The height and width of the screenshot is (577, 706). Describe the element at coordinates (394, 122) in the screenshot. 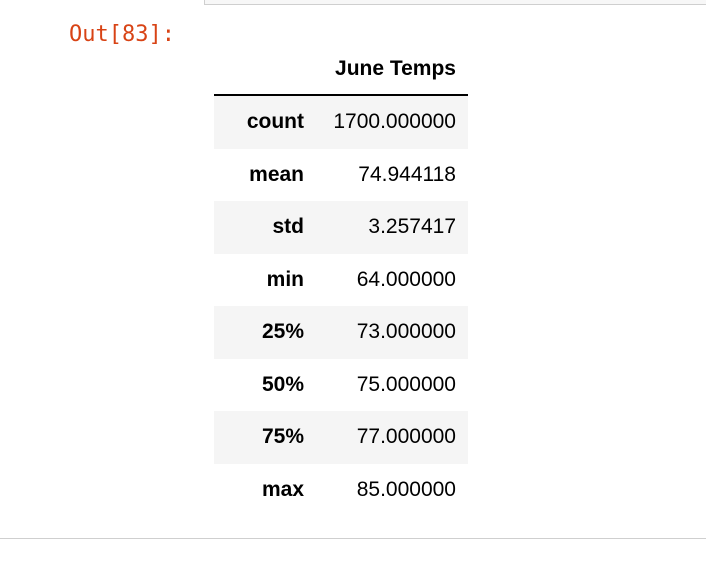

I see `row-value: 1700.000000` at that location.